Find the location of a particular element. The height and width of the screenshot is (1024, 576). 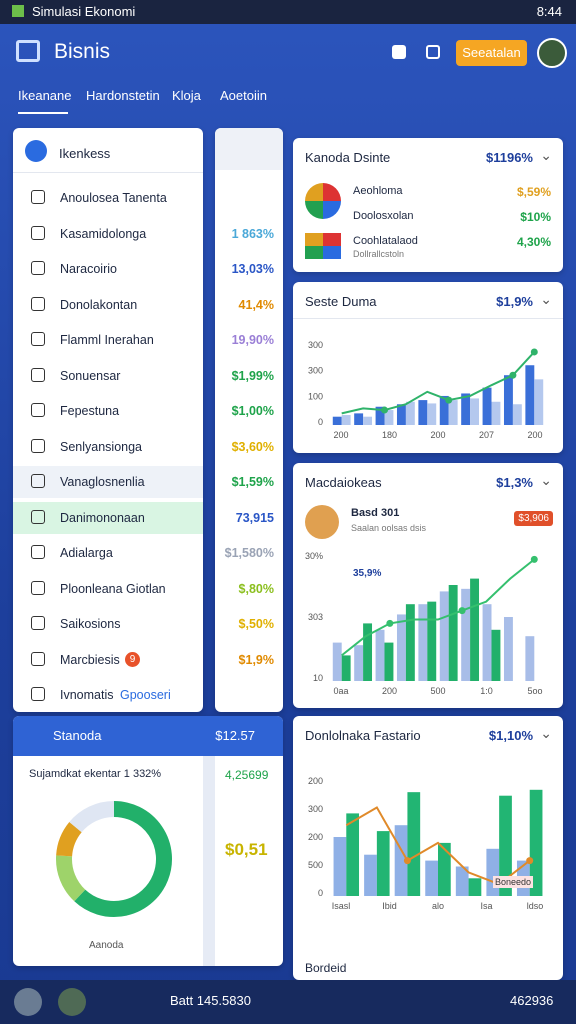

x-tick-label: ldso is located at coordinates (535, 906).